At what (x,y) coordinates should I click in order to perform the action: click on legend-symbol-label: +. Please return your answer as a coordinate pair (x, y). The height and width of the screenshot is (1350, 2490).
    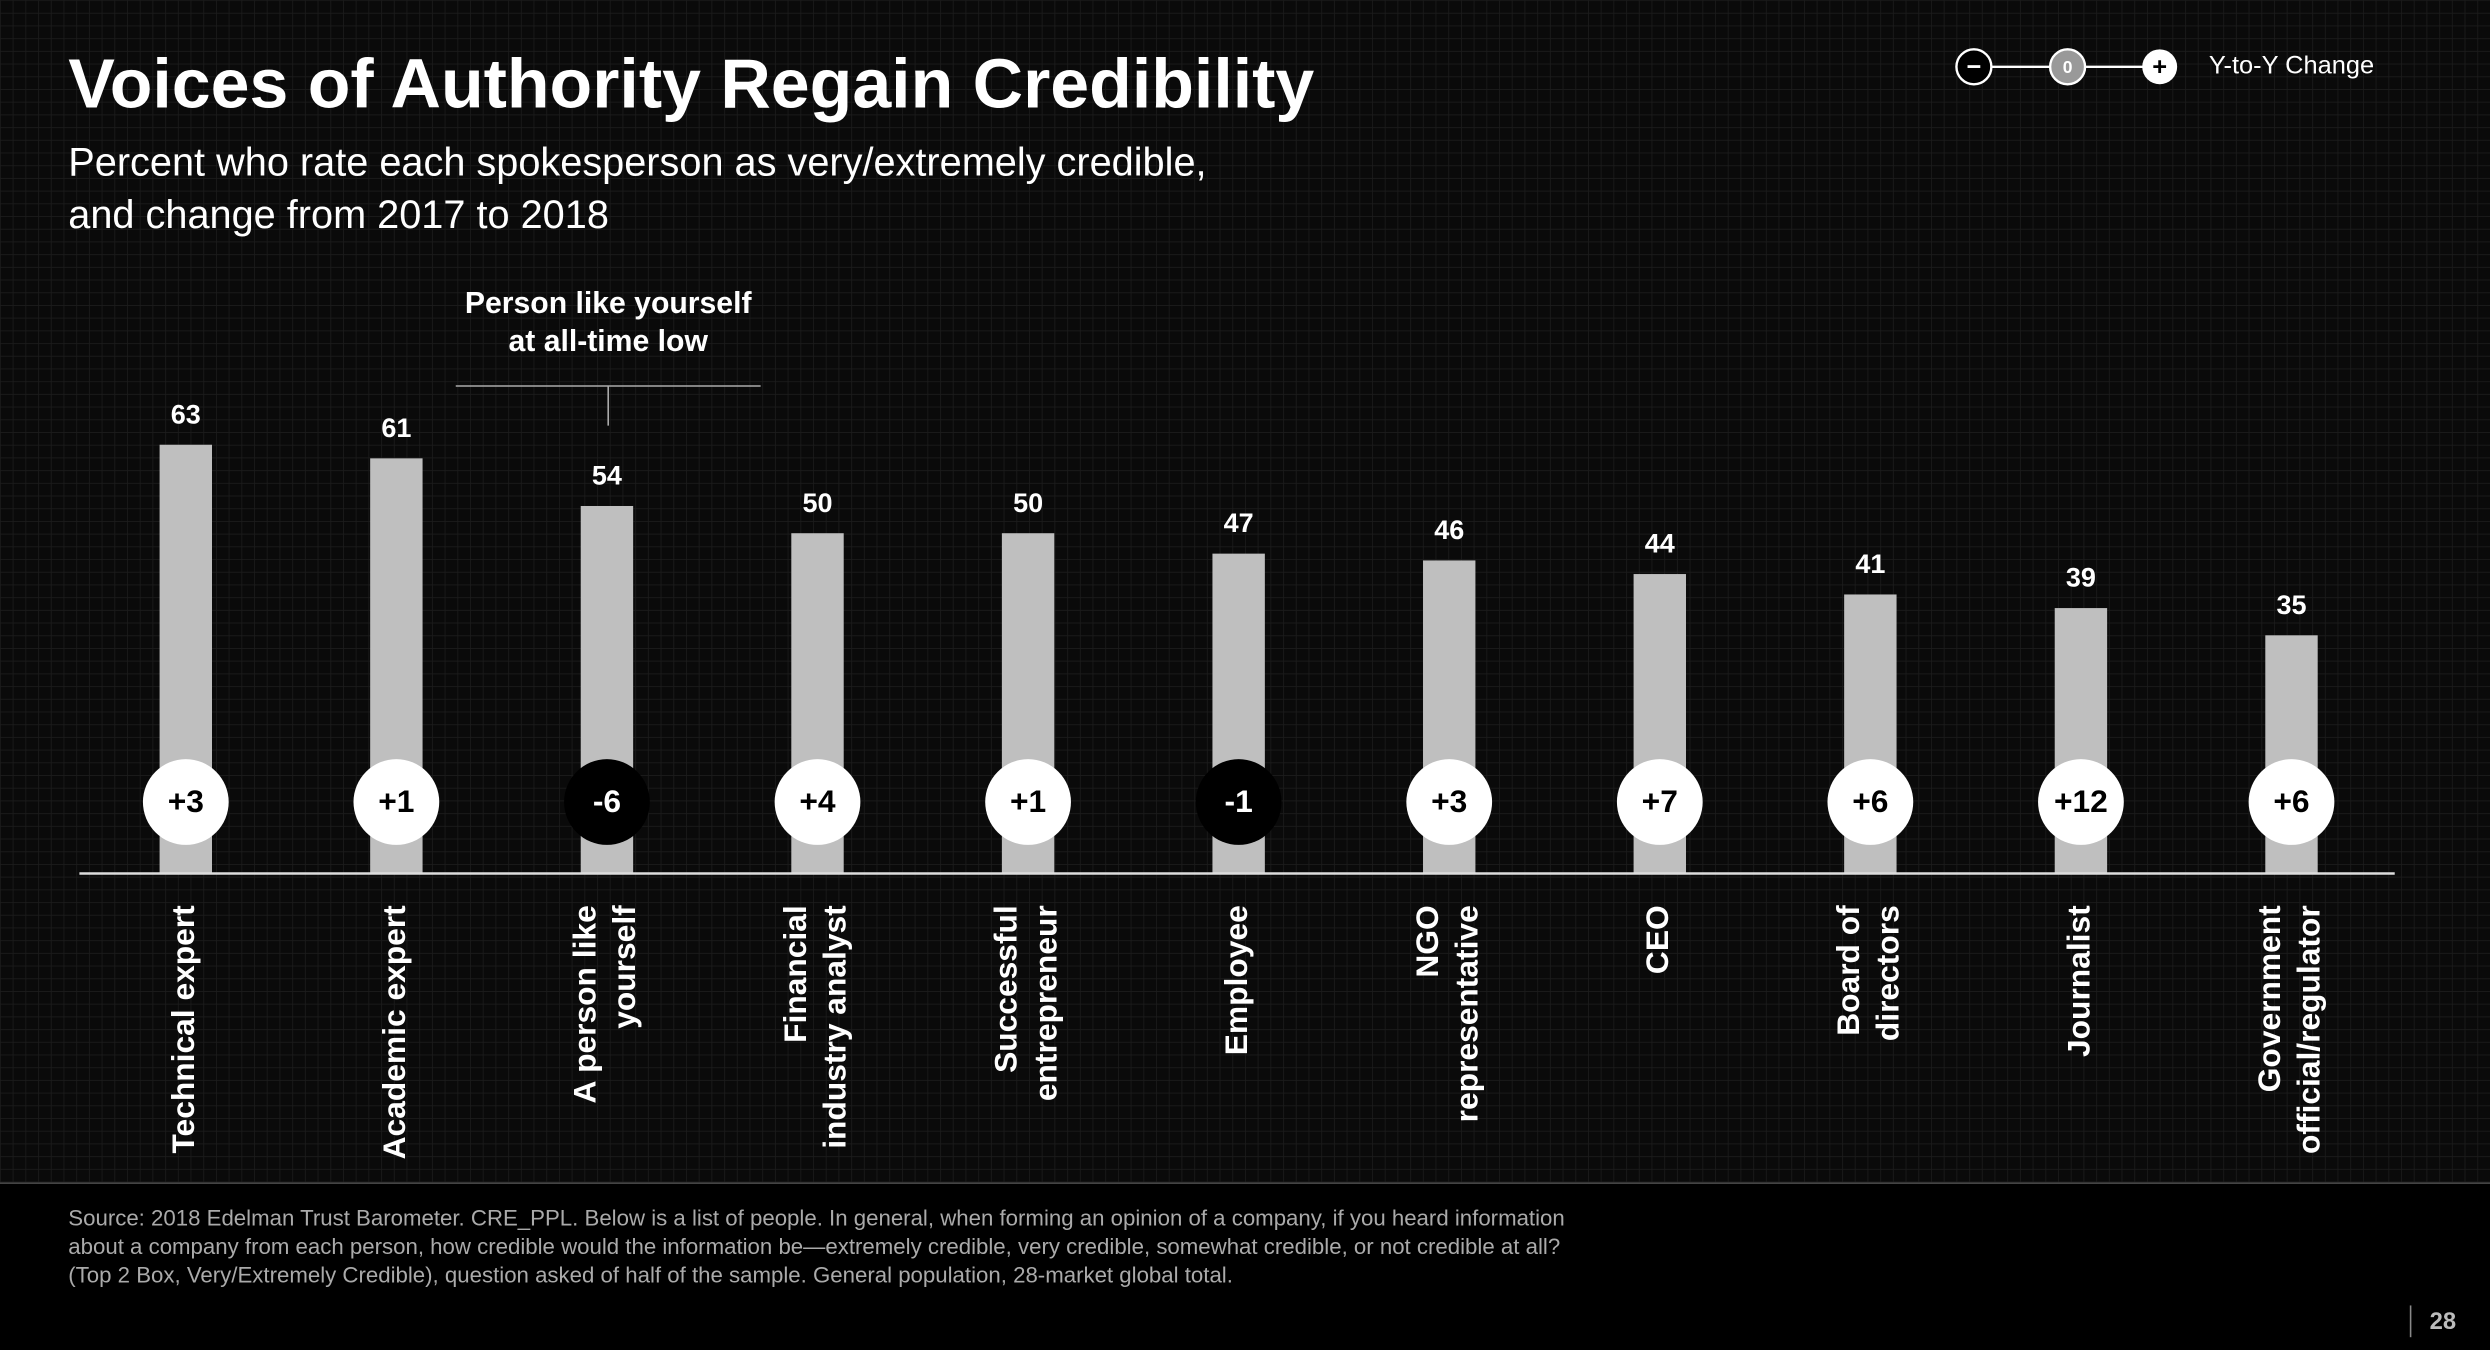
    Looking at the image, I should click on (2159, 67).